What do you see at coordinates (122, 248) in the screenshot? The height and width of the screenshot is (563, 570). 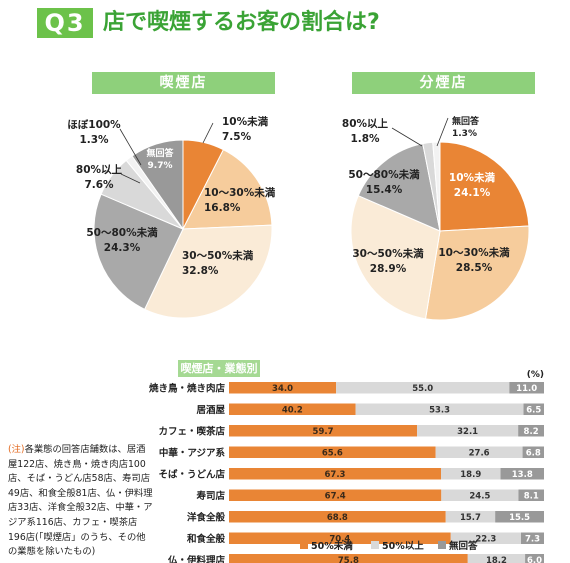 I see `pie-smoking-value-3: 24.3%` at bounding box center [122, 248].